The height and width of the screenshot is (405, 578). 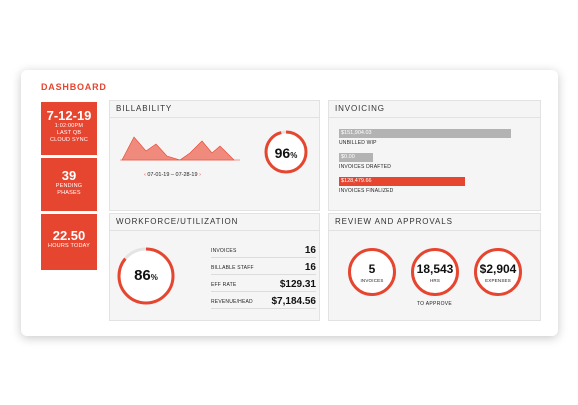 I want to click on stat-row-revenue-head: REVENUE/HEAD $7,184.56, so click(x=263, y=300).